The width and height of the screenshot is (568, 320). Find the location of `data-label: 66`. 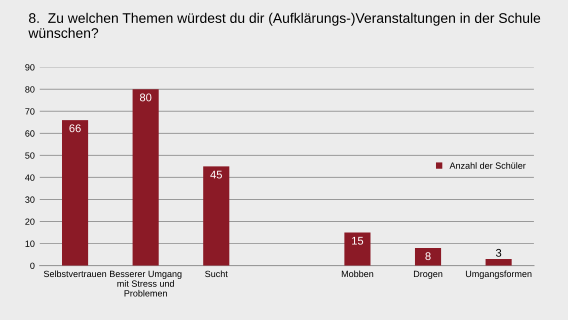

data-label: 66 is located at coordinates (75, 128).